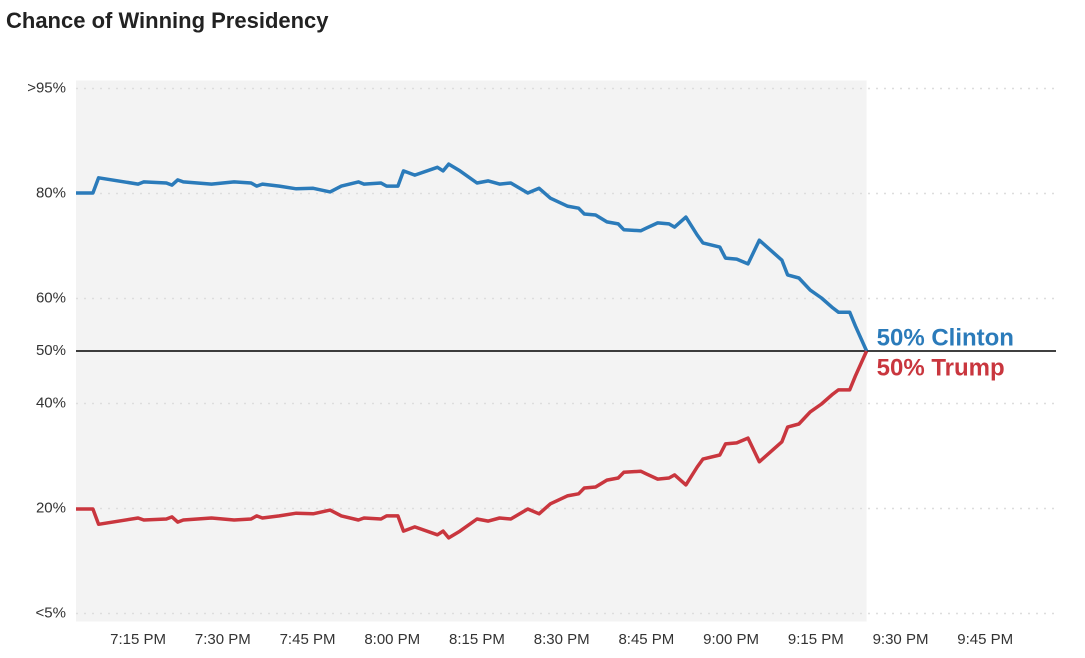 Image resolution: width=1085 pixels, height=658 pixels. Describe the element at coordinates (816, 639) in the screenshot. I see `x-tick-label: 9:15 PM` at that location.